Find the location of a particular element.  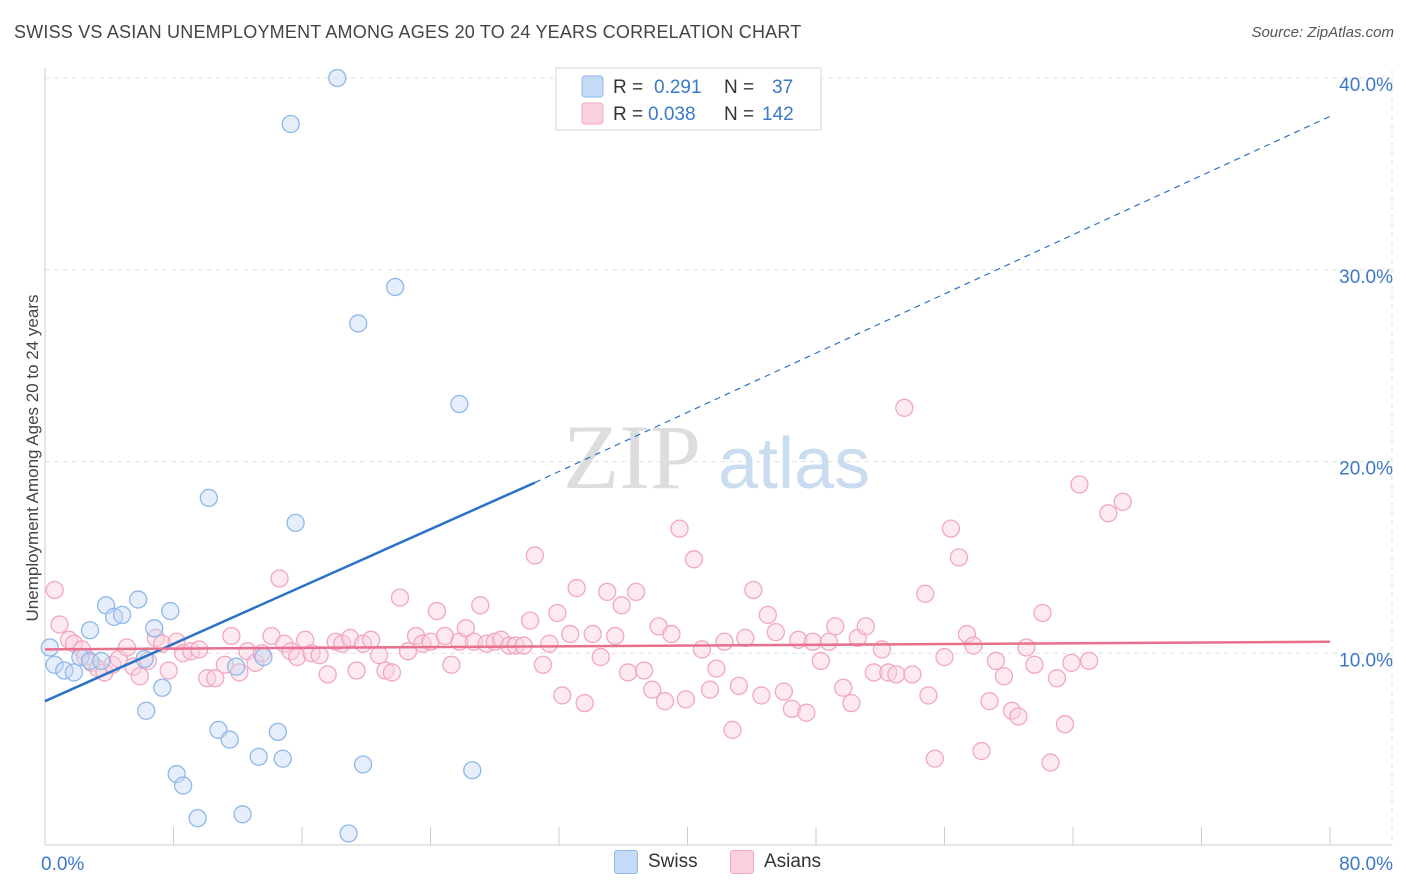

legend-item-asians: Asians is located at coordinates (775, 862).